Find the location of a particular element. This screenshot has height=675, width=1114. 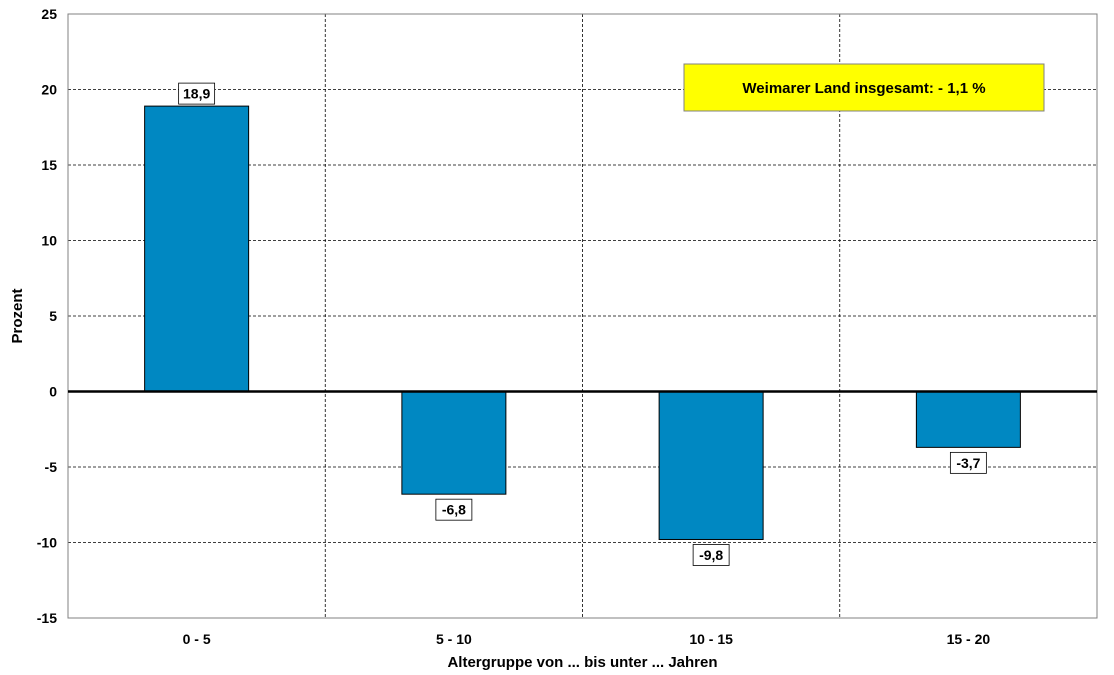

x-tick-label: 0 - 5 is located at coordinates (197, 639).